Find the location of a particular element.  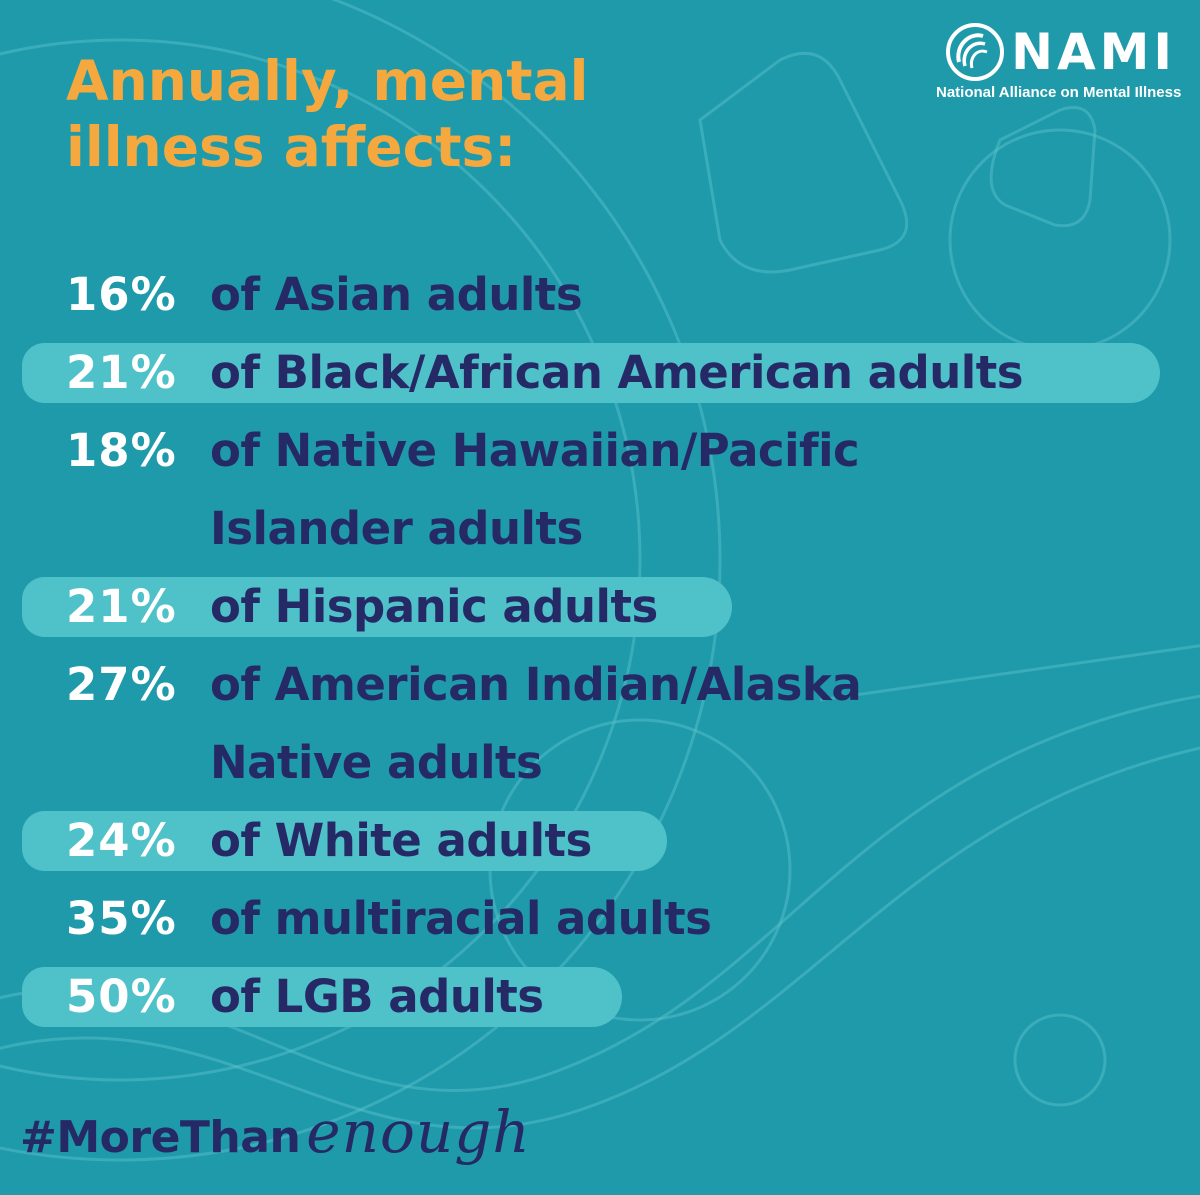

hashtag-script: enough is located at coordinates (418, 1132).